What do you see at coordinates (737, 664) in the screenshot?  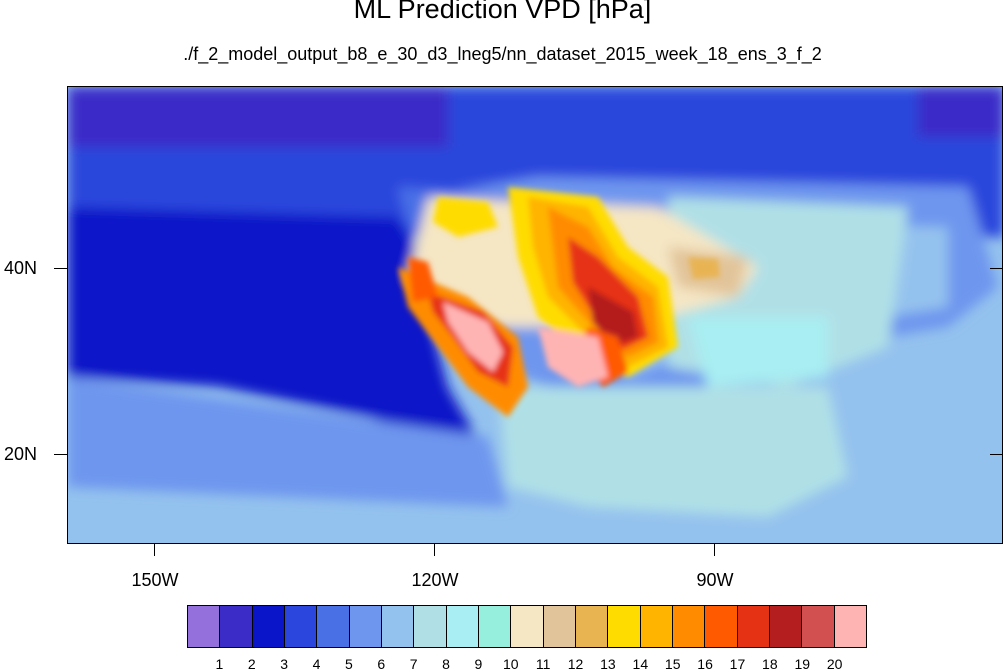 I see `colorbar-label: 17` at bounding box center [737, 664].